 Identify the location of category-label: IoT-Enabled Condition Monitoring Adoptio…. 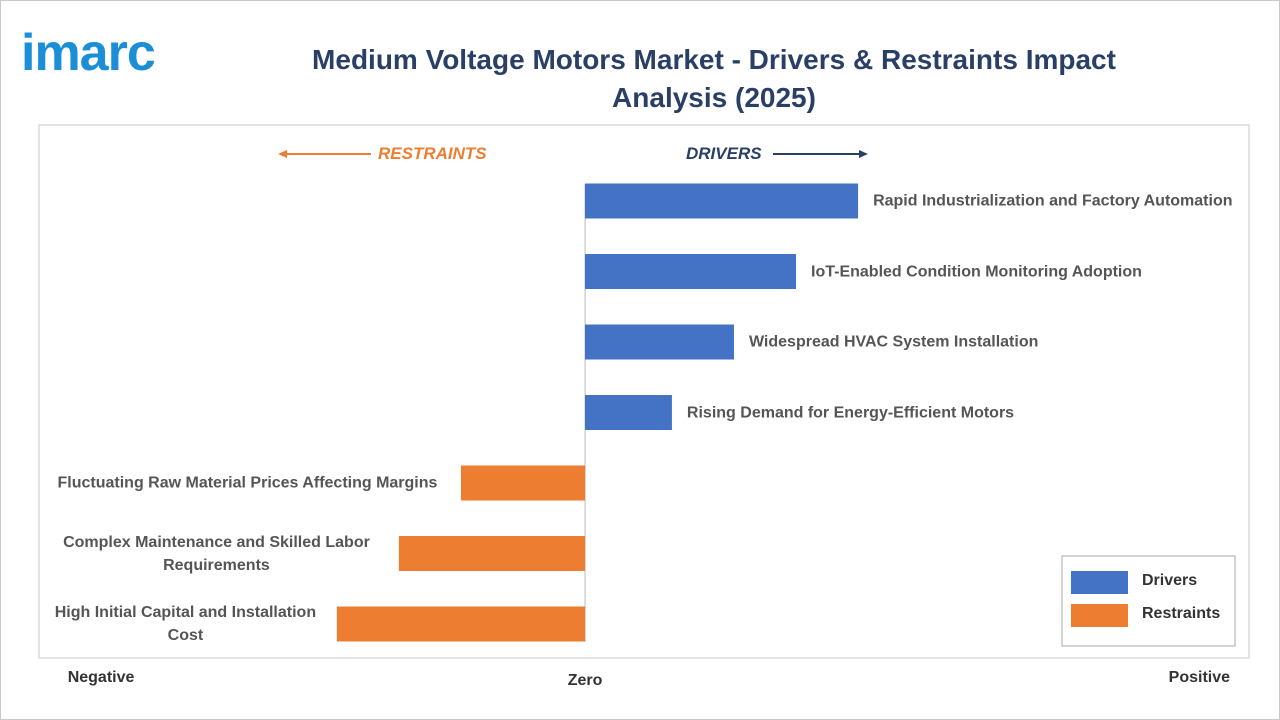
(976, 271).